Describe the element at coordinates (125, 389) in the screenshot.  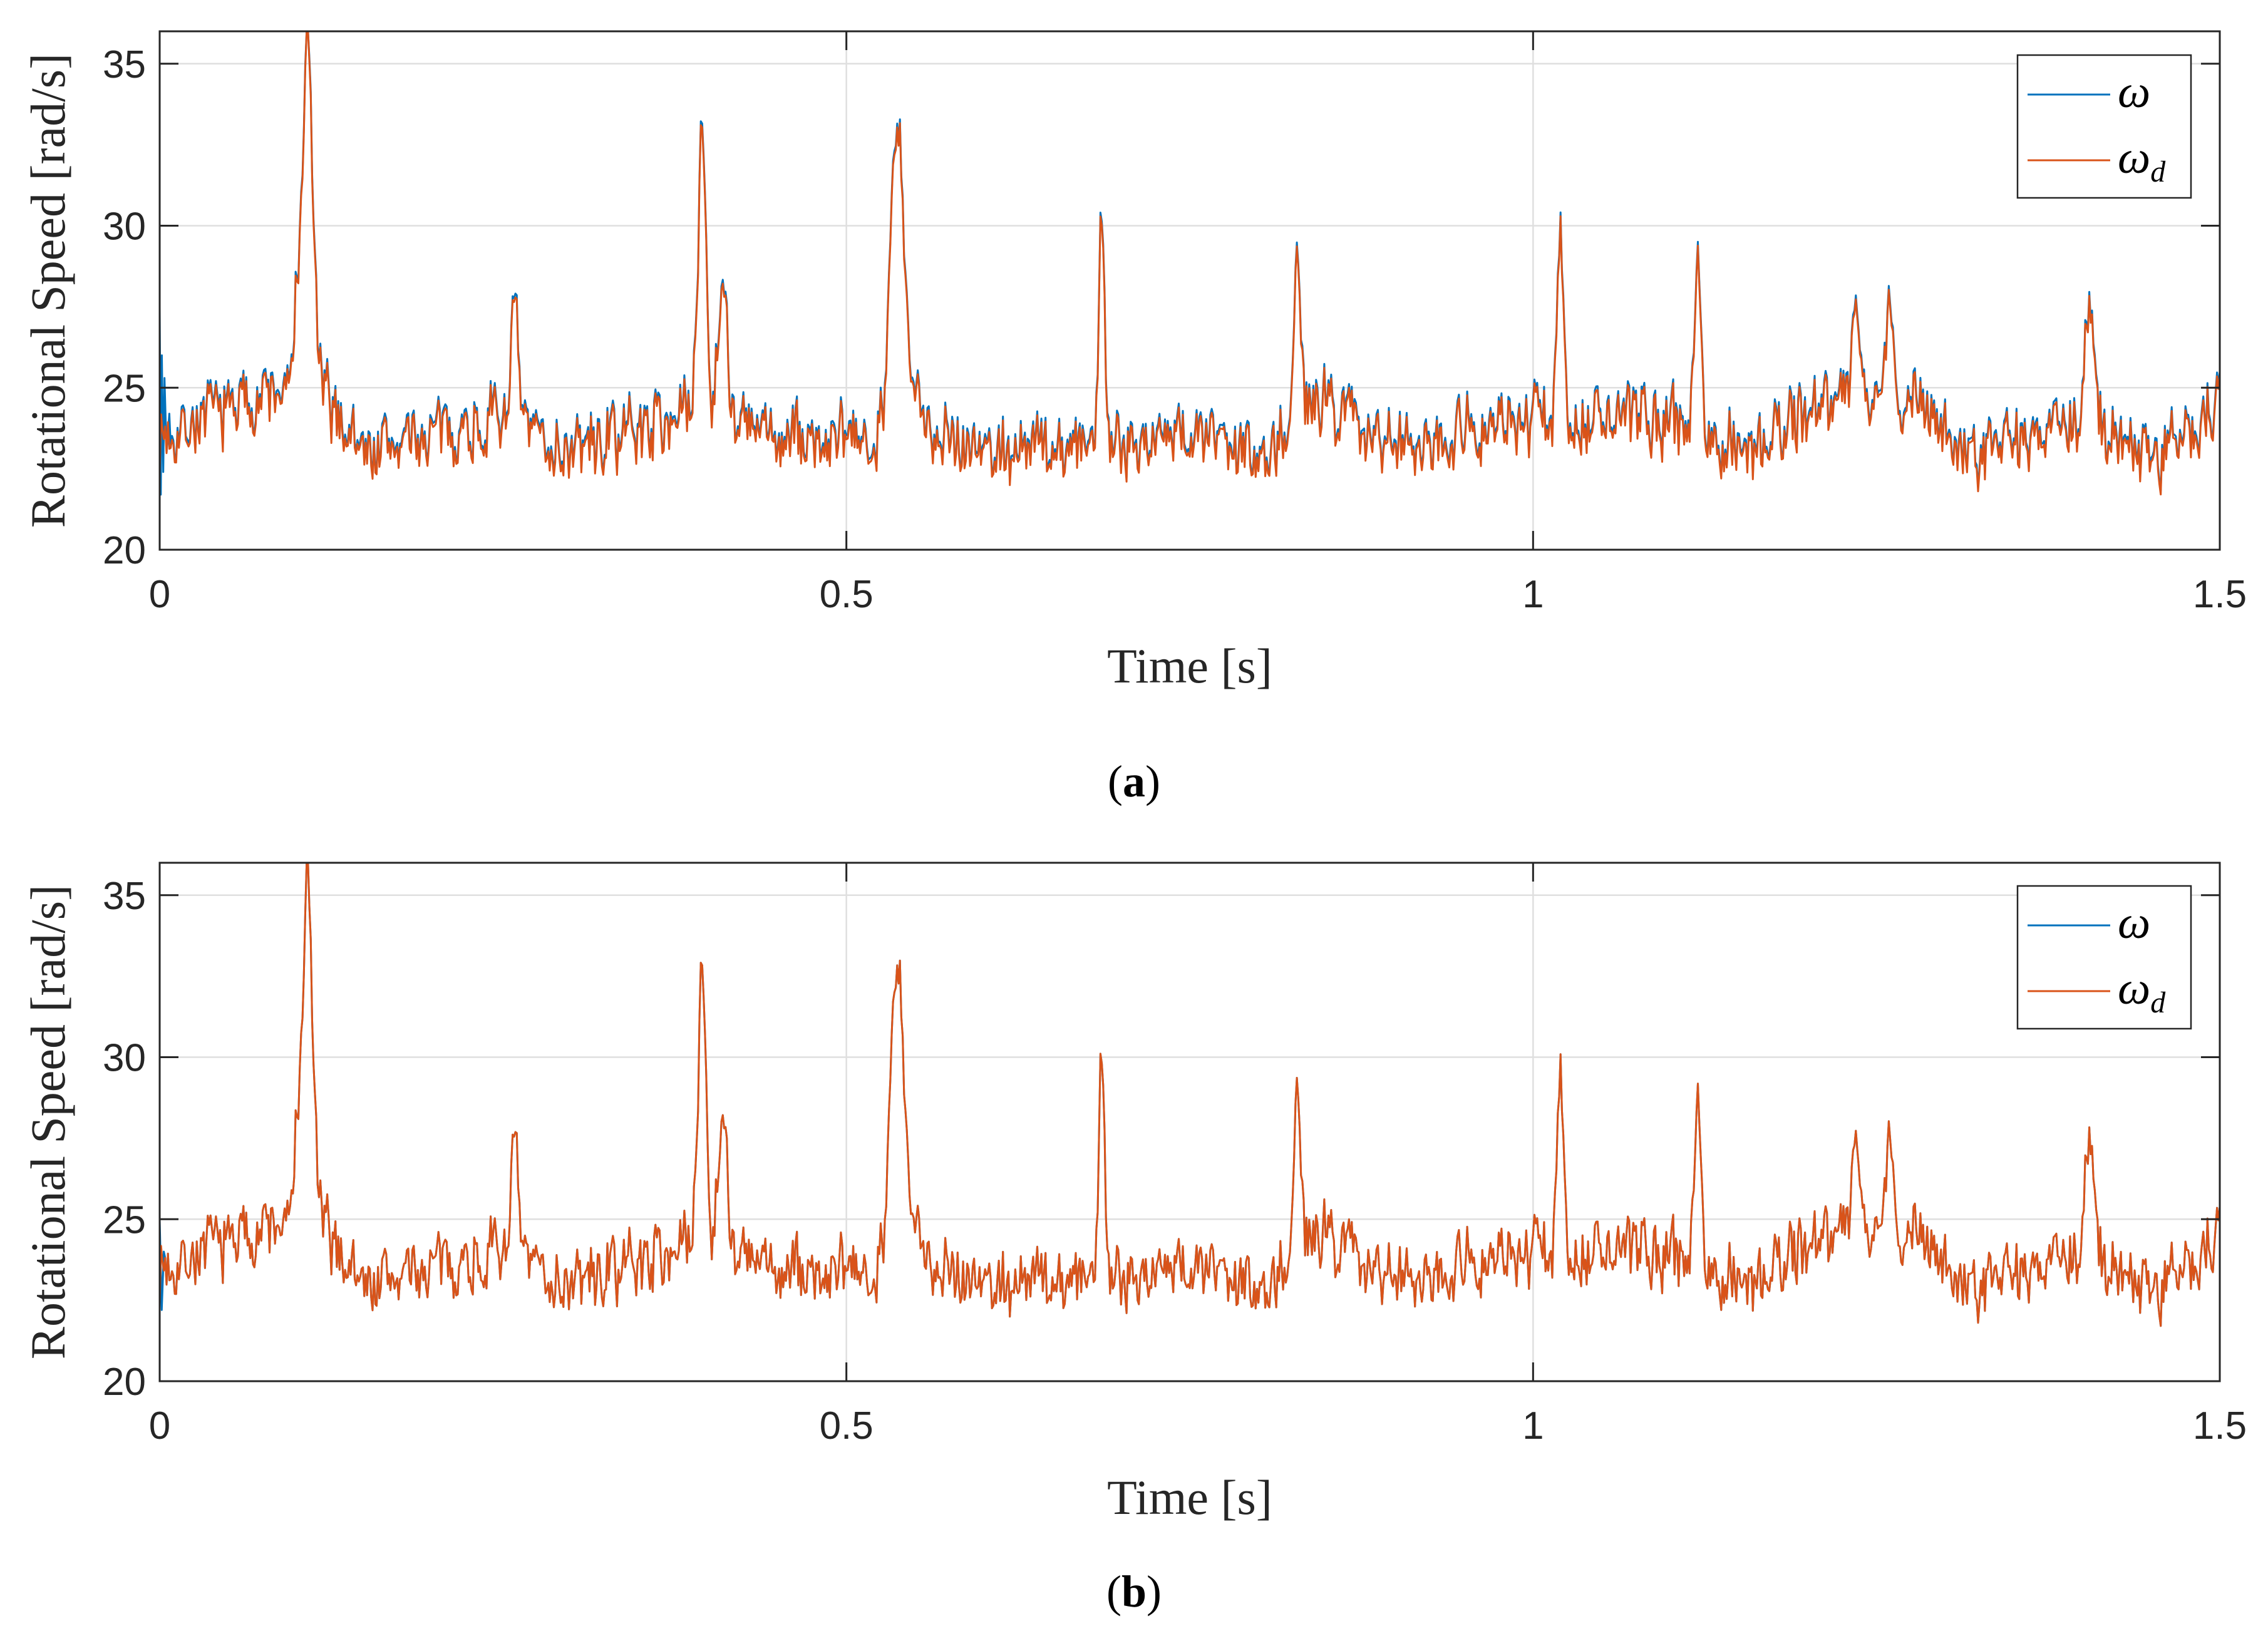
I see `chart-a-ytick-label-1: 25` at that location.